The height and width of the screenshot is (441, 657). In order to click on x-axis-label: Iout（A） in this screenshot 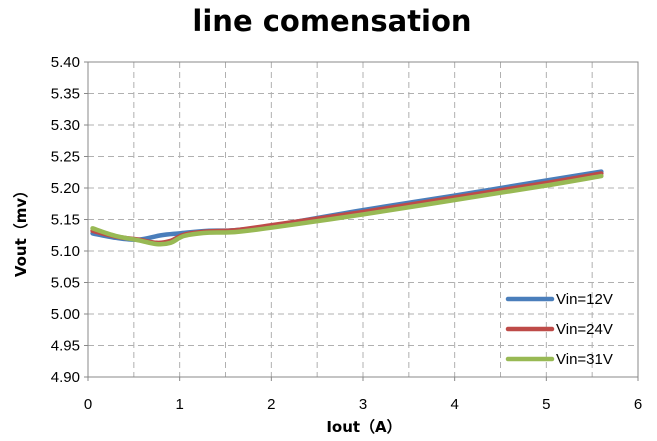, I will do `click(363, 427)`.